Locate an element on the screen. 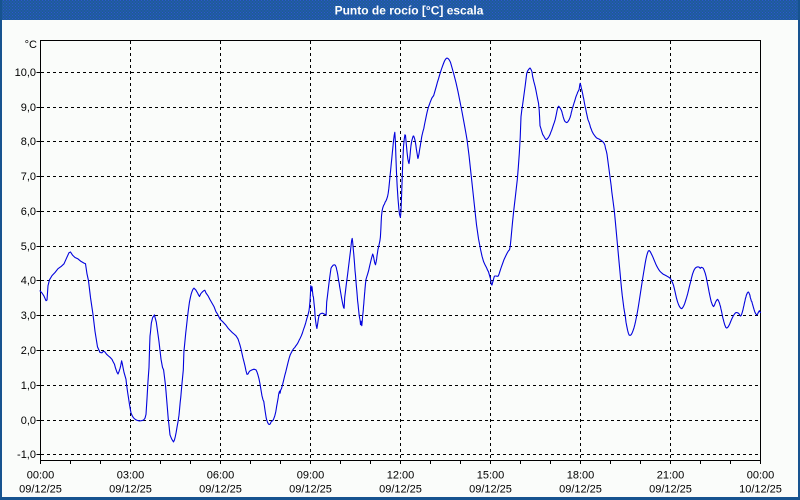  svg-text: 10/12/25 is located at coordinates (760, 490).